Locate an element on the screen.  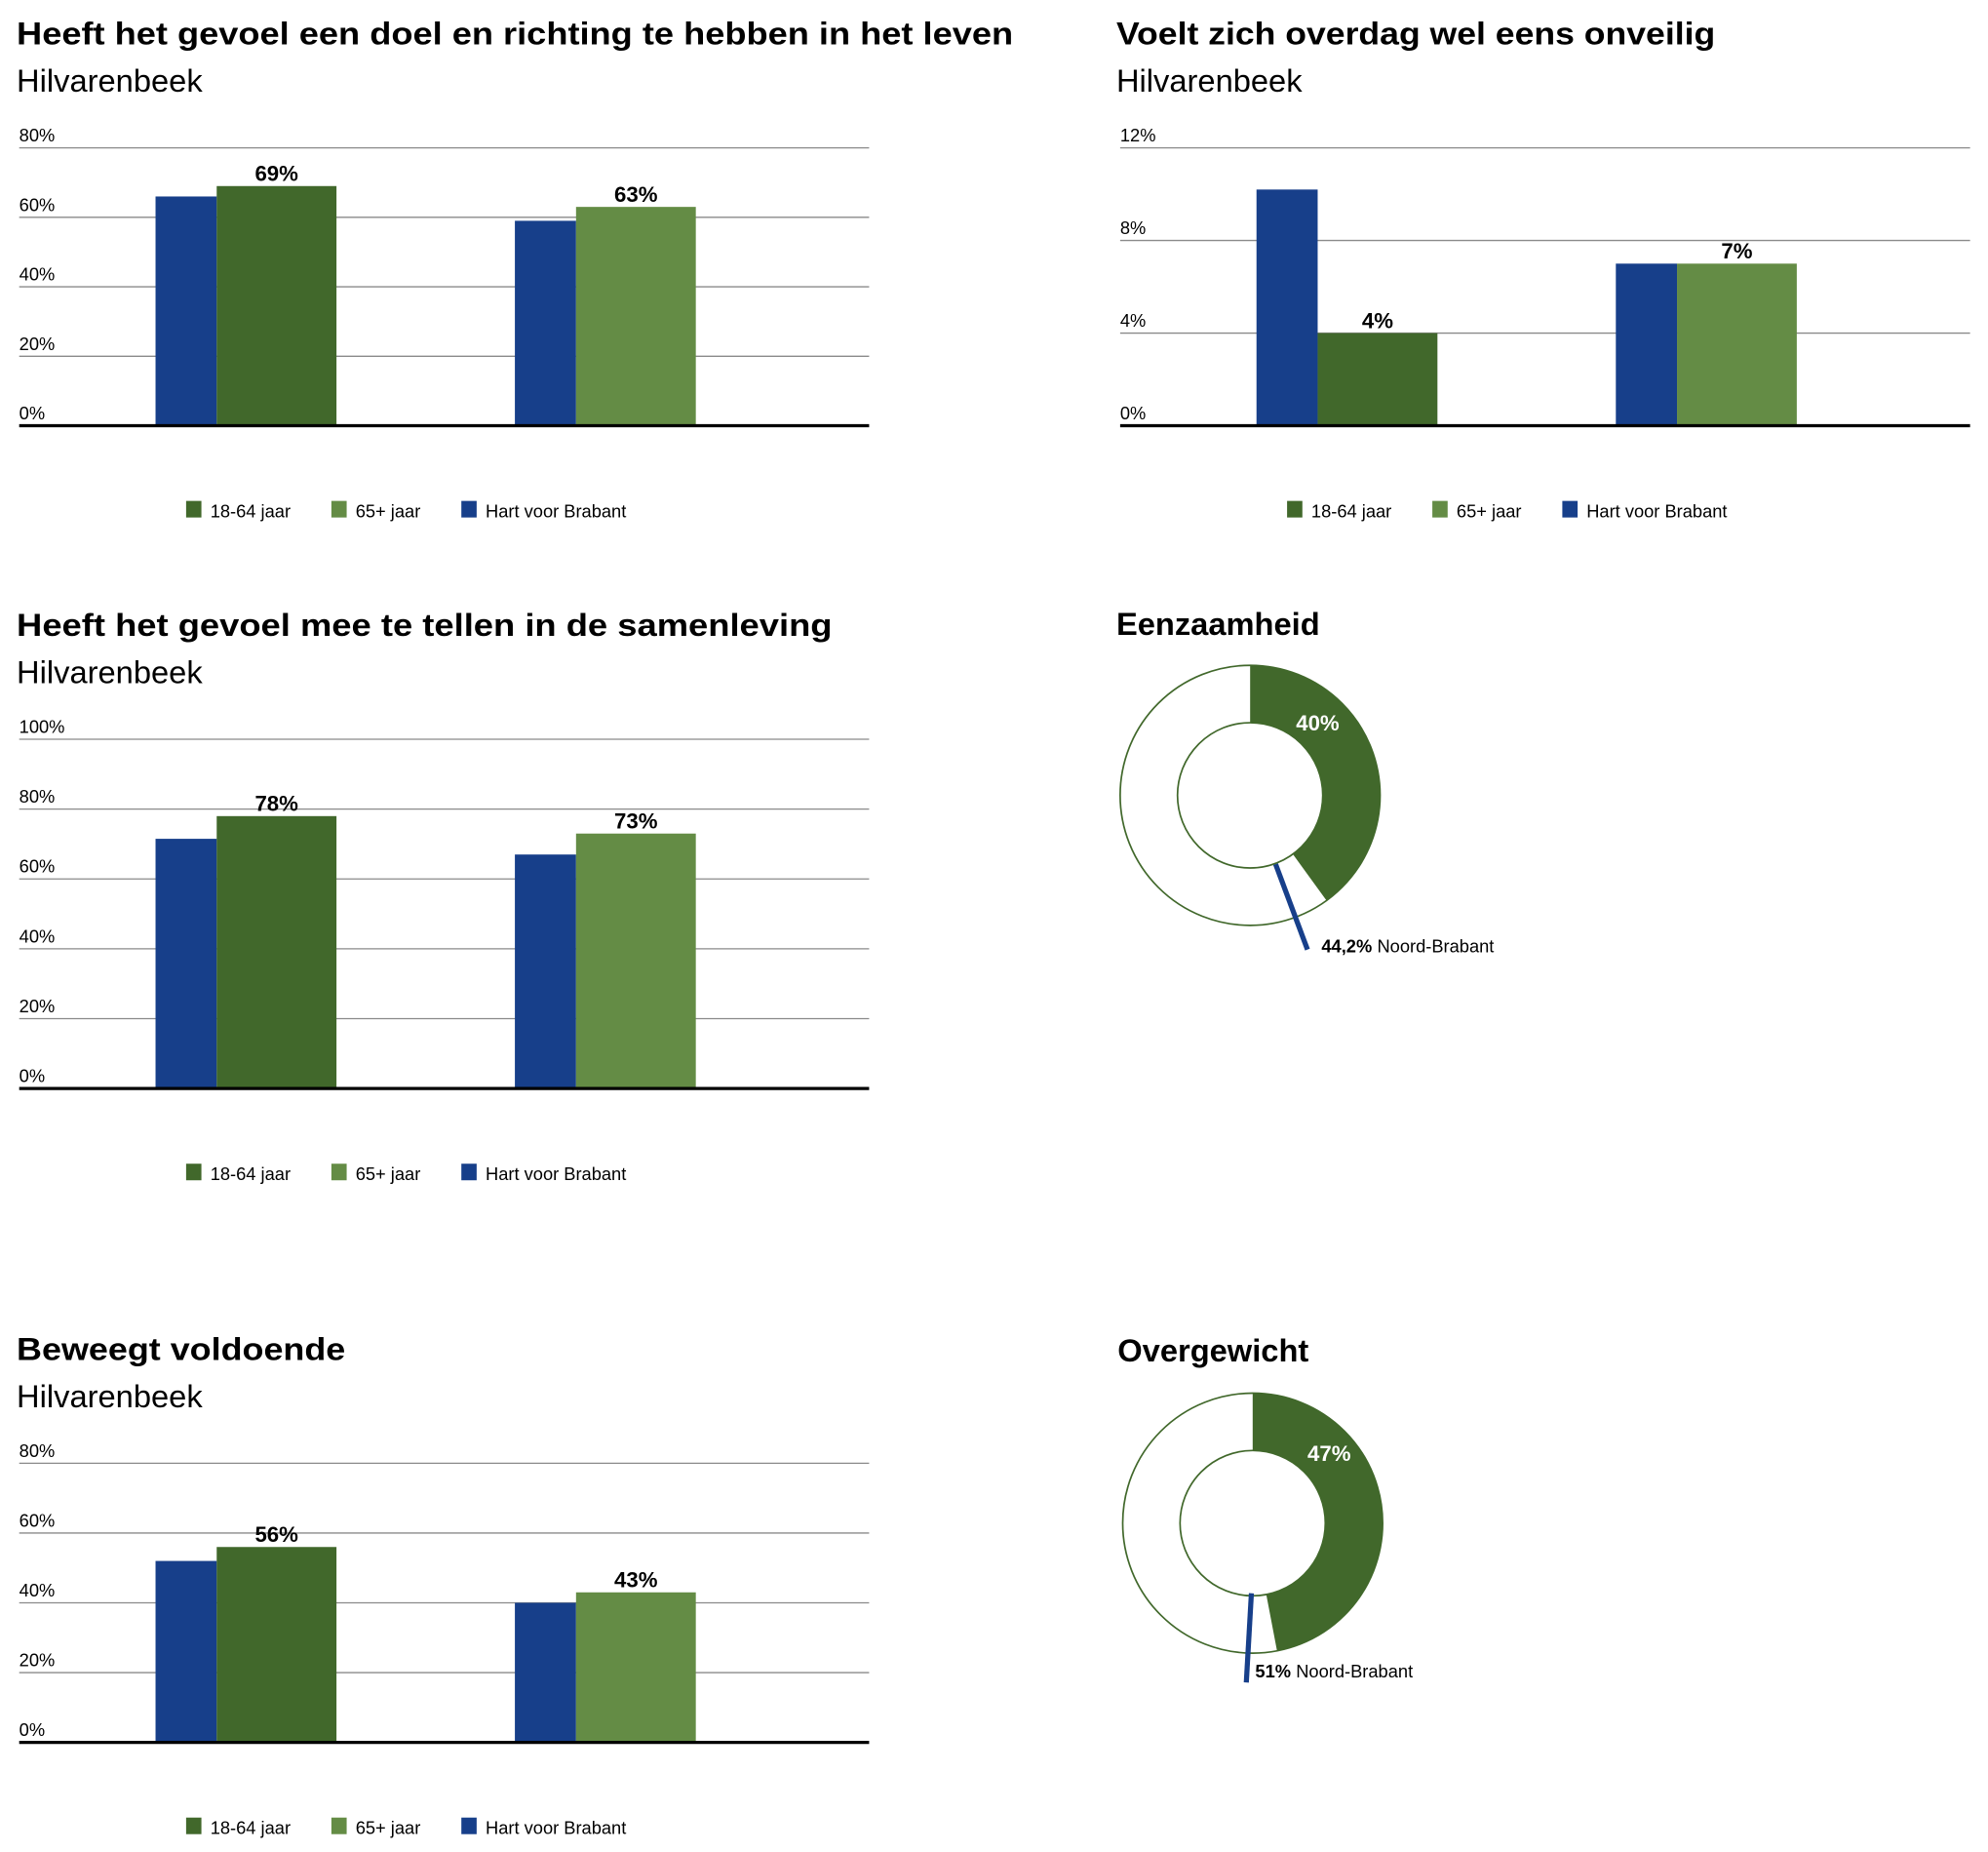
data-label: 56% is located at coordinates (276, 1534).